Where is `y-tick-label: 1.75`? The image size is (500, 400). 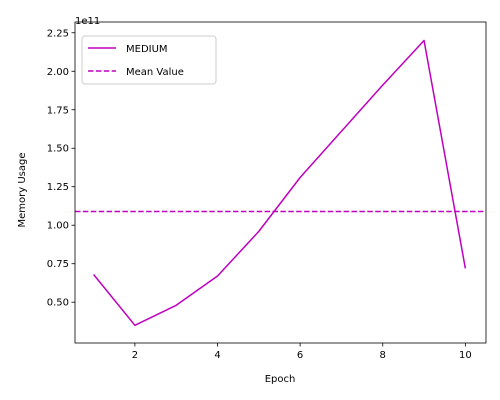
y-tick-label: 1.75 is located at coordinates (58, 110).